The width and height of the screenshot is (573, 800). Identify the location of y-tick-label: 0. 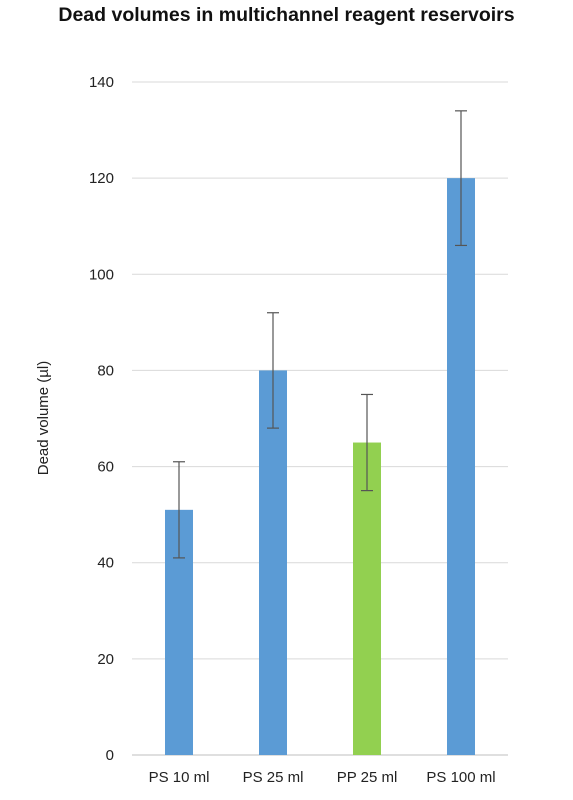
(110, 755).